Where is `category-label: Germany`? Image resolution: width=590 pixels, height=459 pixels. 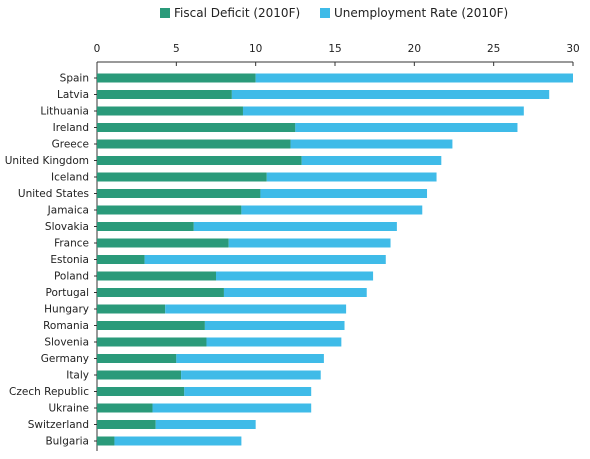
category-label: Germany is located at coordinates (65, 359).